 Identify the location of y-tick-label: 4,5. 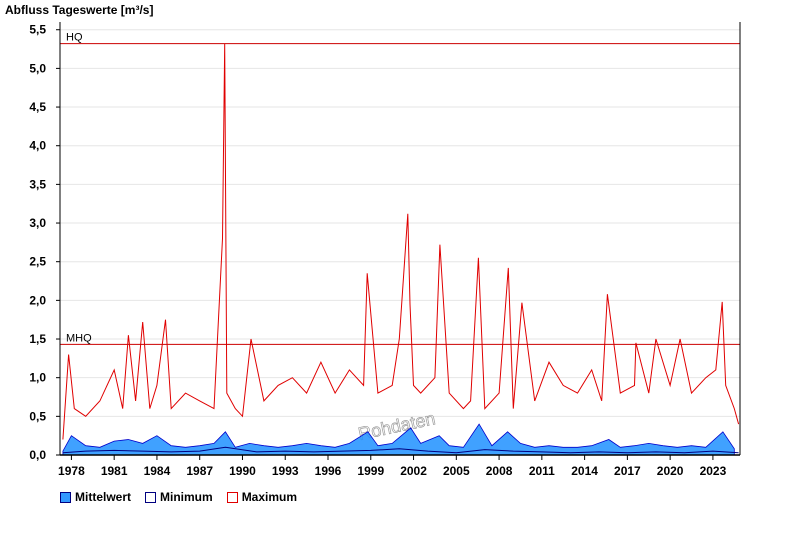
(37, 107).